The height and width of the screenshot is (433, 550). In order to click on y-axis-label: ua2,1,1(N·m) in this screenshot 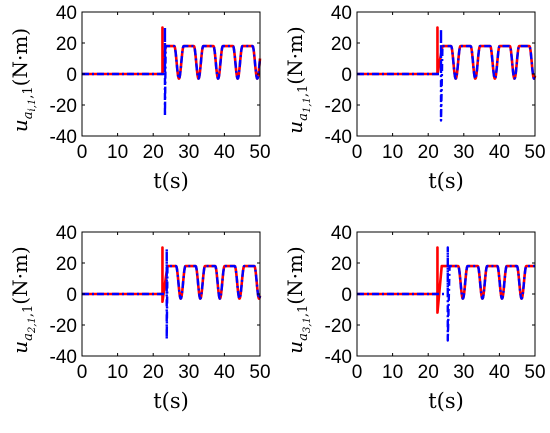, I will do `click(23, 299)`.